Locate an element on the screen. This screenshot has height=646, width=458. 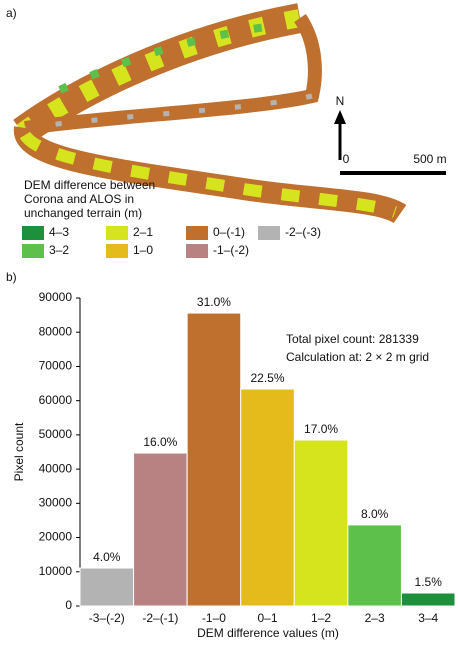
legend-label: 4–3 is located at coordinates (59, 232).